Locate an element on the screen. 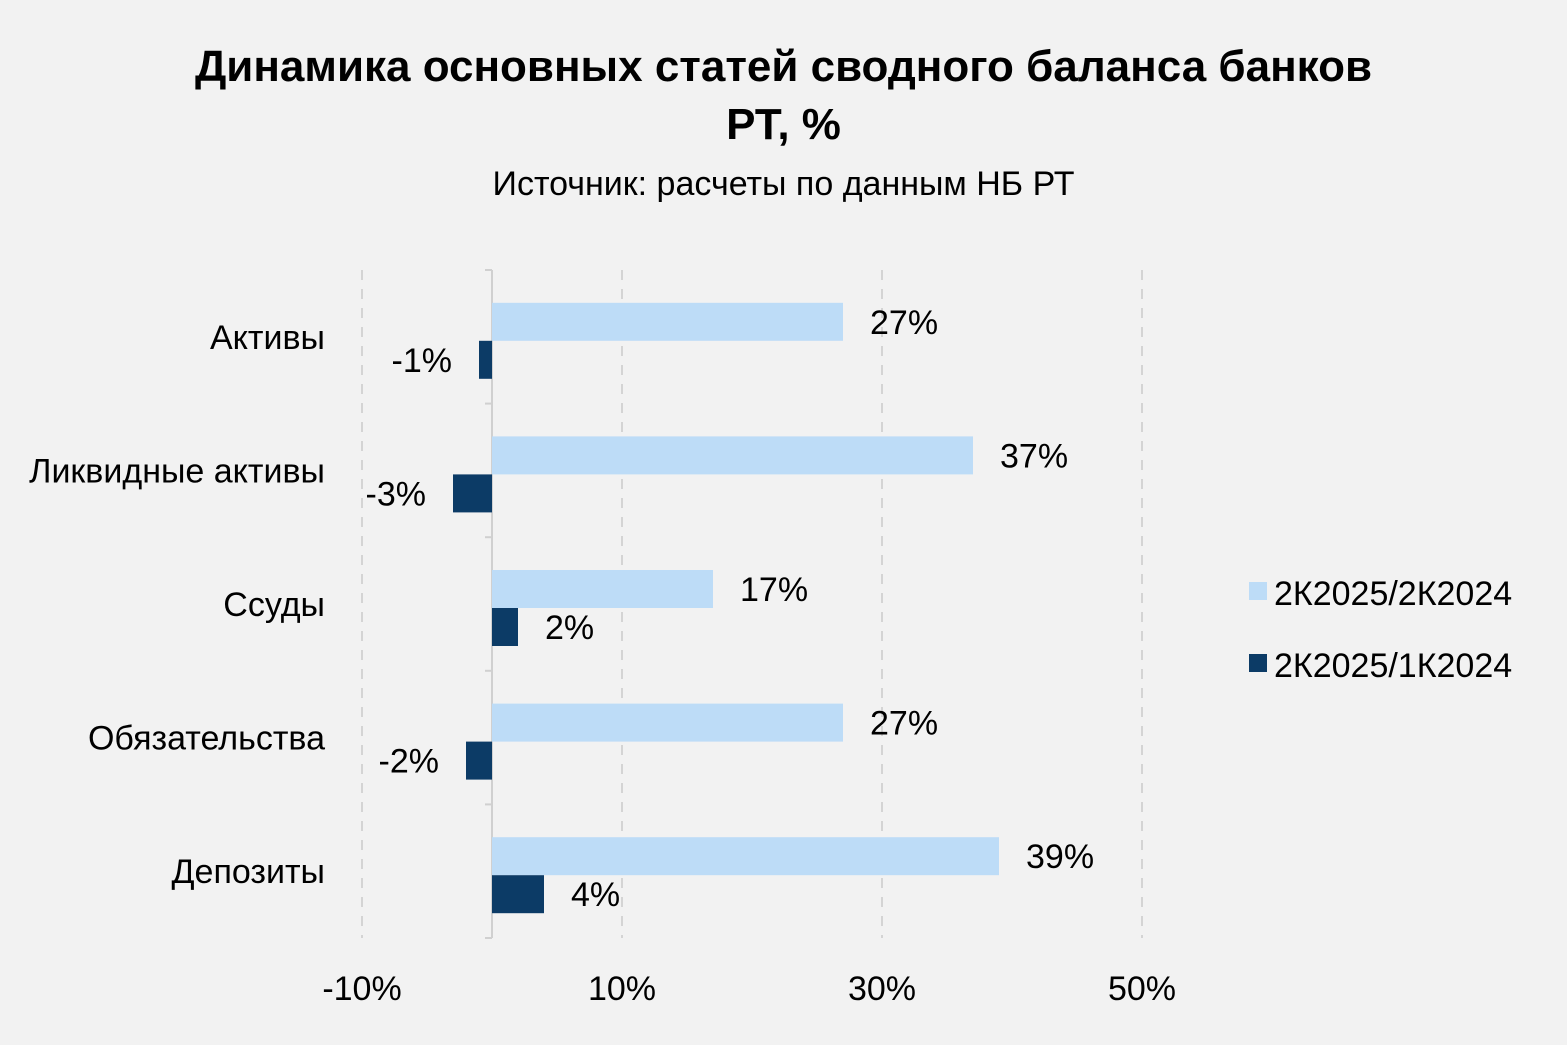 The height and width of the screenshot is (1045, 1567). chart-subtitle: Источник: расчеты по данным НБ РТ is located at coordinates (783, 184).